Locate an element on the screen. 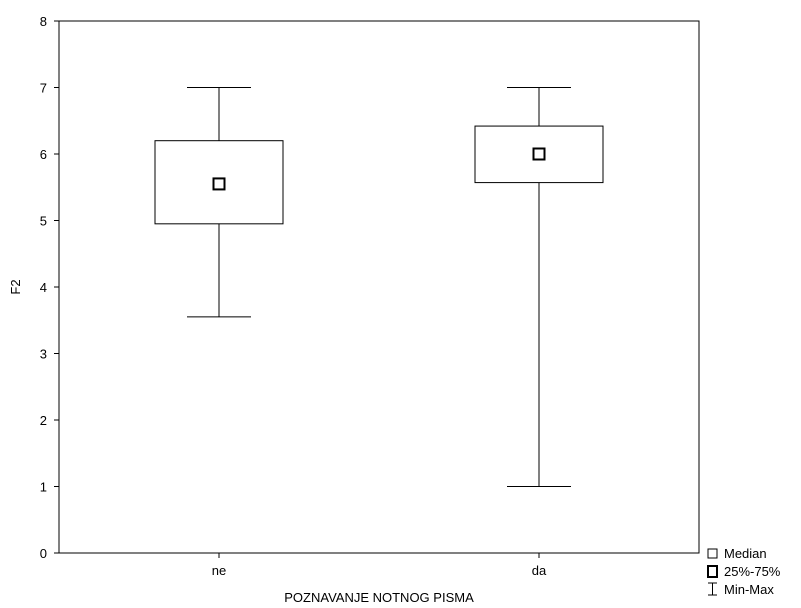 This screenshot has width=801, height=608. legend-item-whisker: Min-Max is located at coordinates (741, 589).